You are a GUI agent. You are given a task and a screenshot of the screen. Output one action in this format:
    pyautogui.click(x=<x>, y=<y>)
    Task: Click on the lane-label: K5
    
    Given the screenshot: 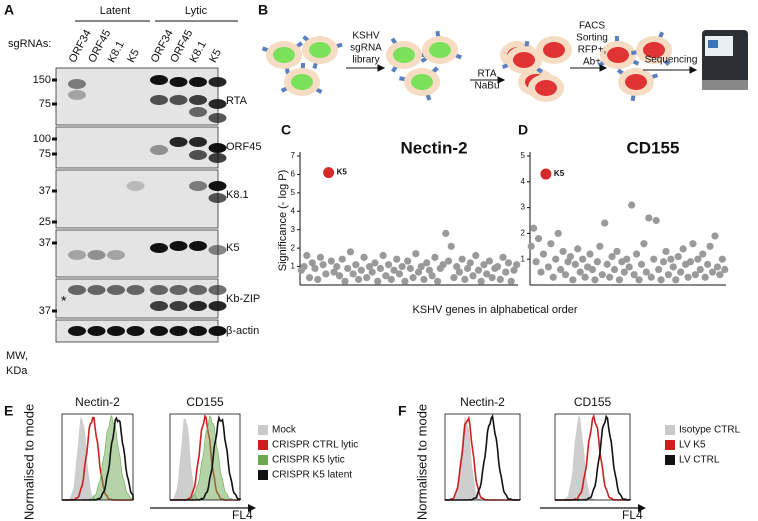 What is the action you would take?
    pyautogui.click(x=133, y=56)
    